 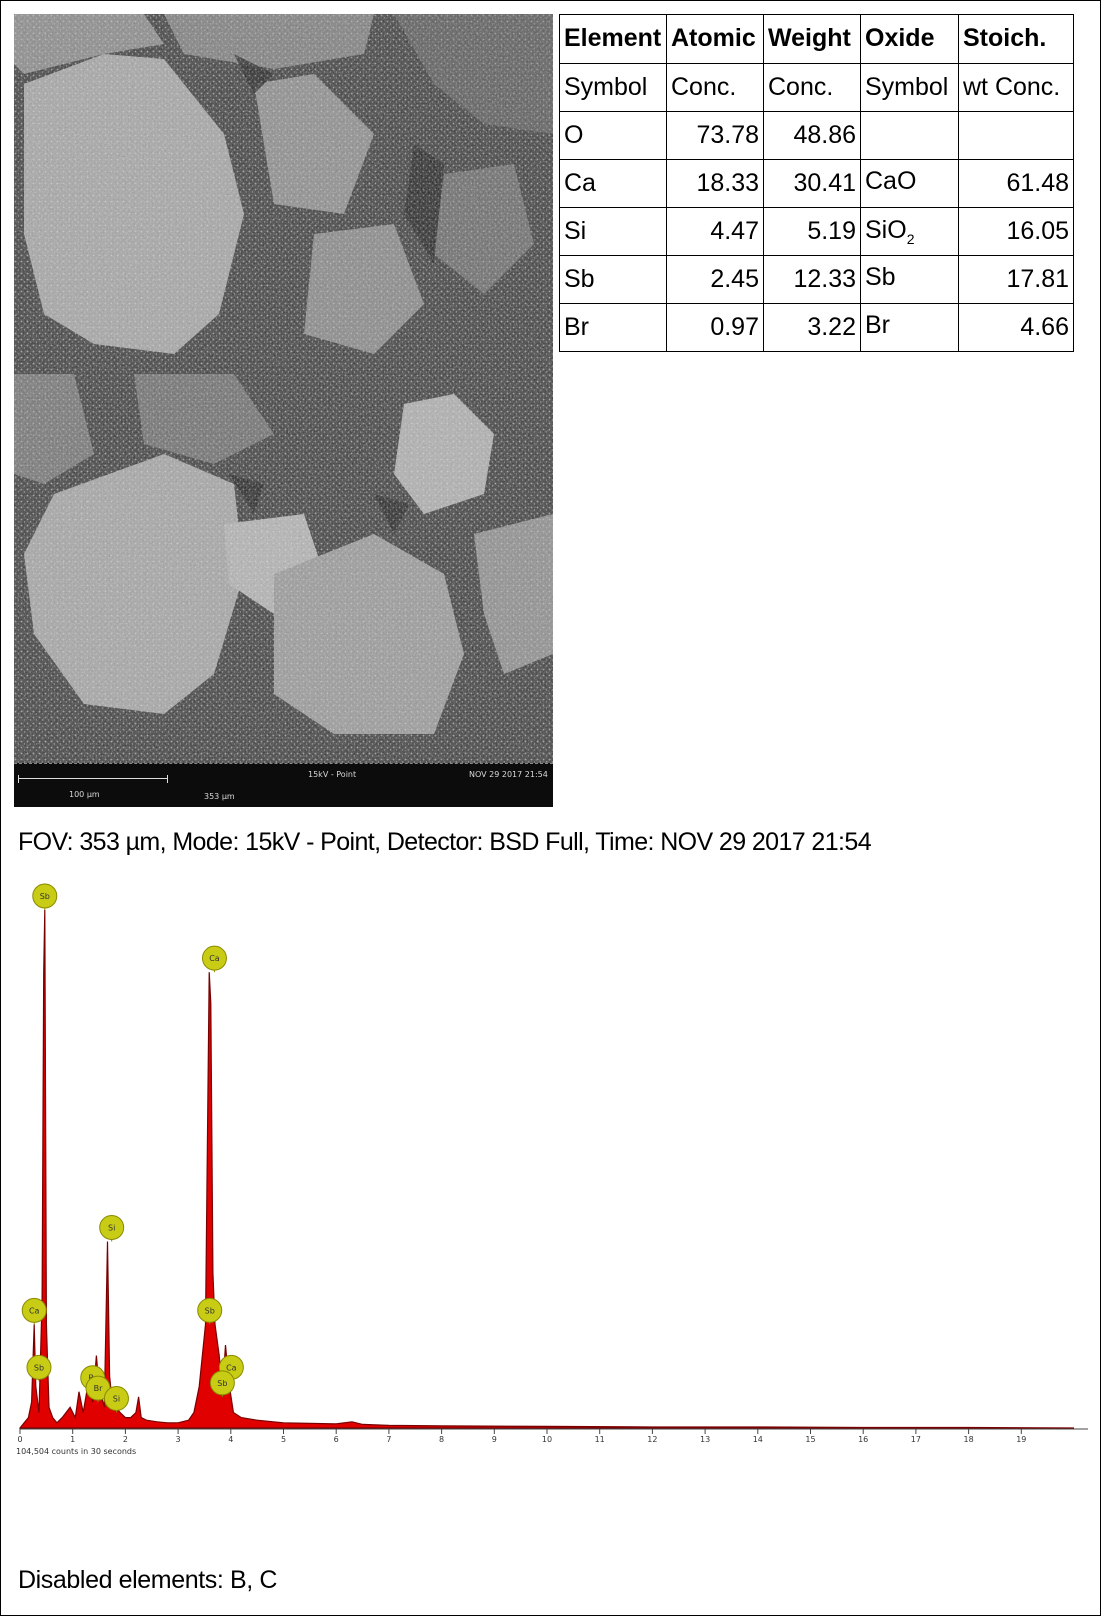 What do you see at coordinates (93, 779) in the screenshot?
I see `scale-bar` at bounding box center [93, 779].